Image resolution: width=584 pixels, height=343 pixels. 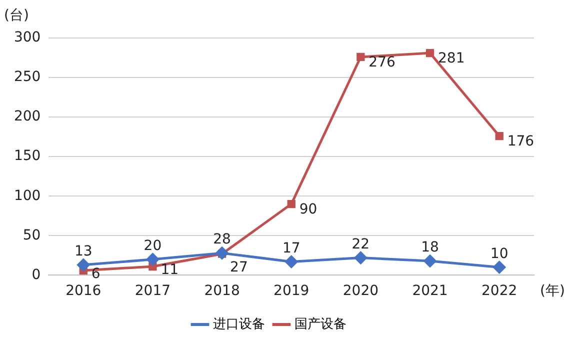 I want to click on data-label: 27, so click(x=239, y=267).